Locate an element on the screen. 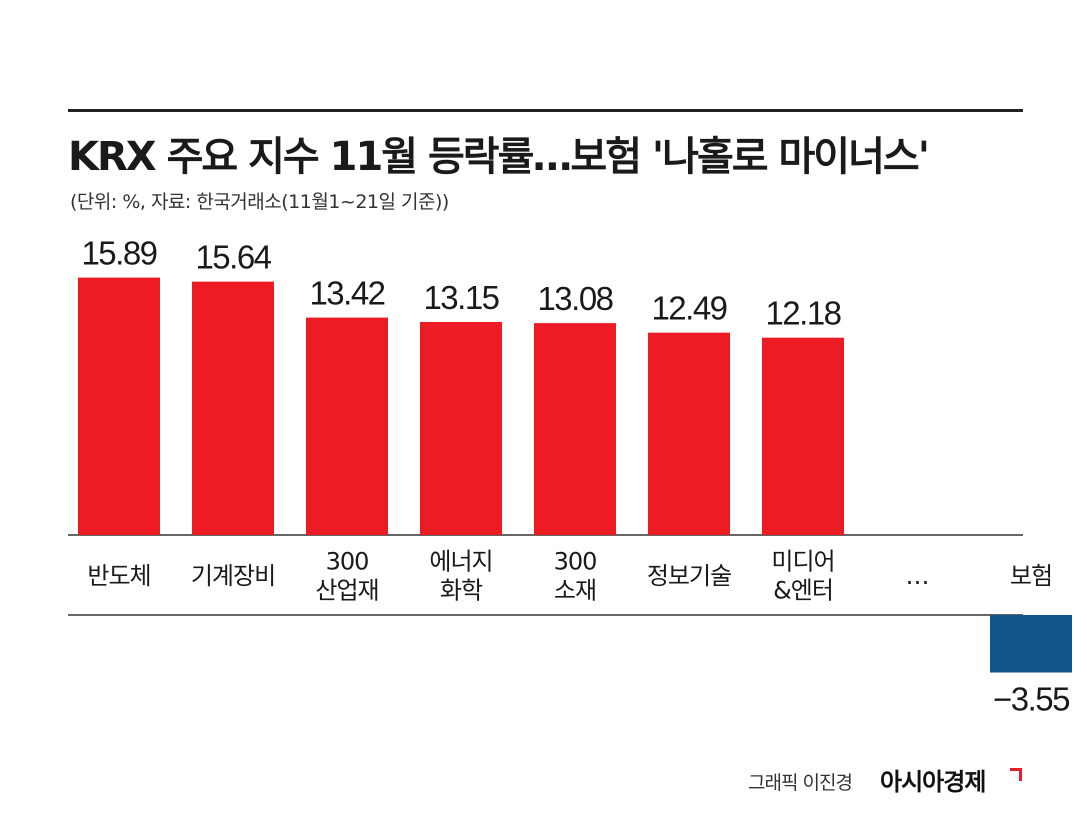  bar-negative is located at coordinates (1031, 644).